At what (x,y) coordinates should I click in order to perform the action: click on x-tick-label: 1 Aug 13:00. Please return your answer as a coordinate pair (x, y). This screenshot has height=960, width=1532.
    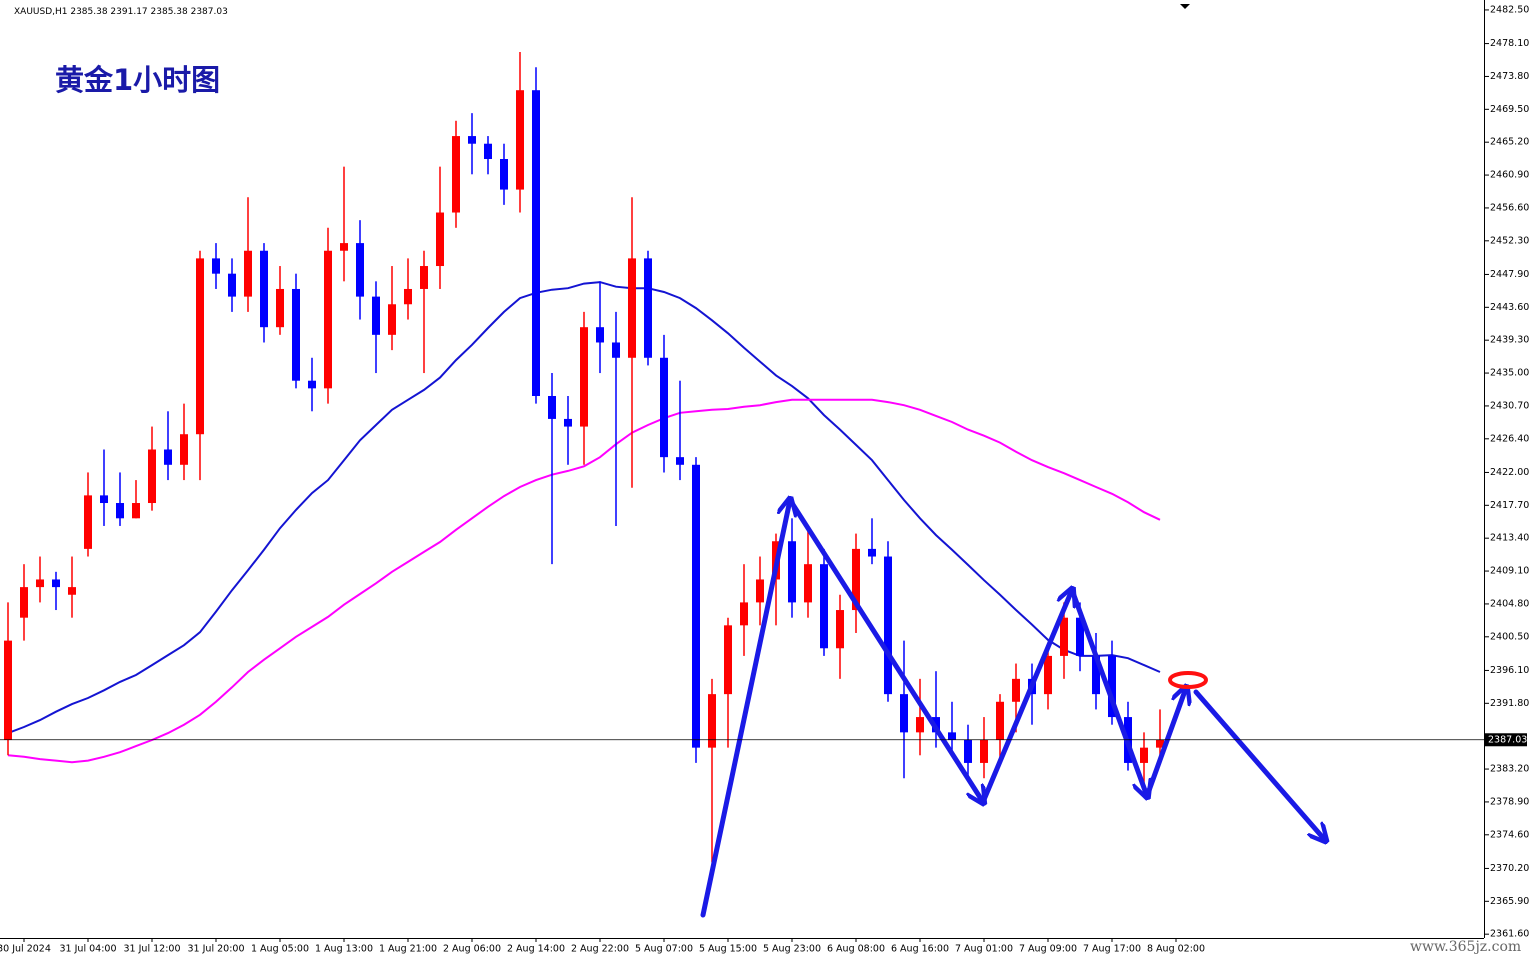
    Looking at the image, I should click on (344, 949).